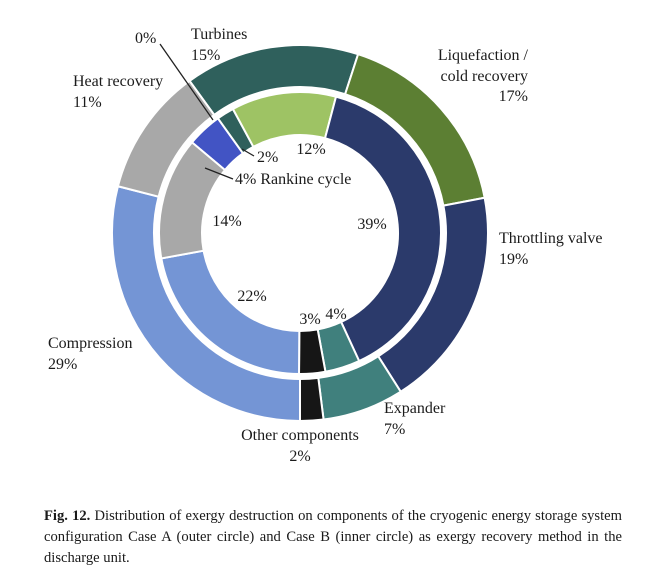 This screenshot has height=571, width=645. Describe the element at coordinates (248, 152) in the screenshot. I see `leader-turbines-inner` at that location.